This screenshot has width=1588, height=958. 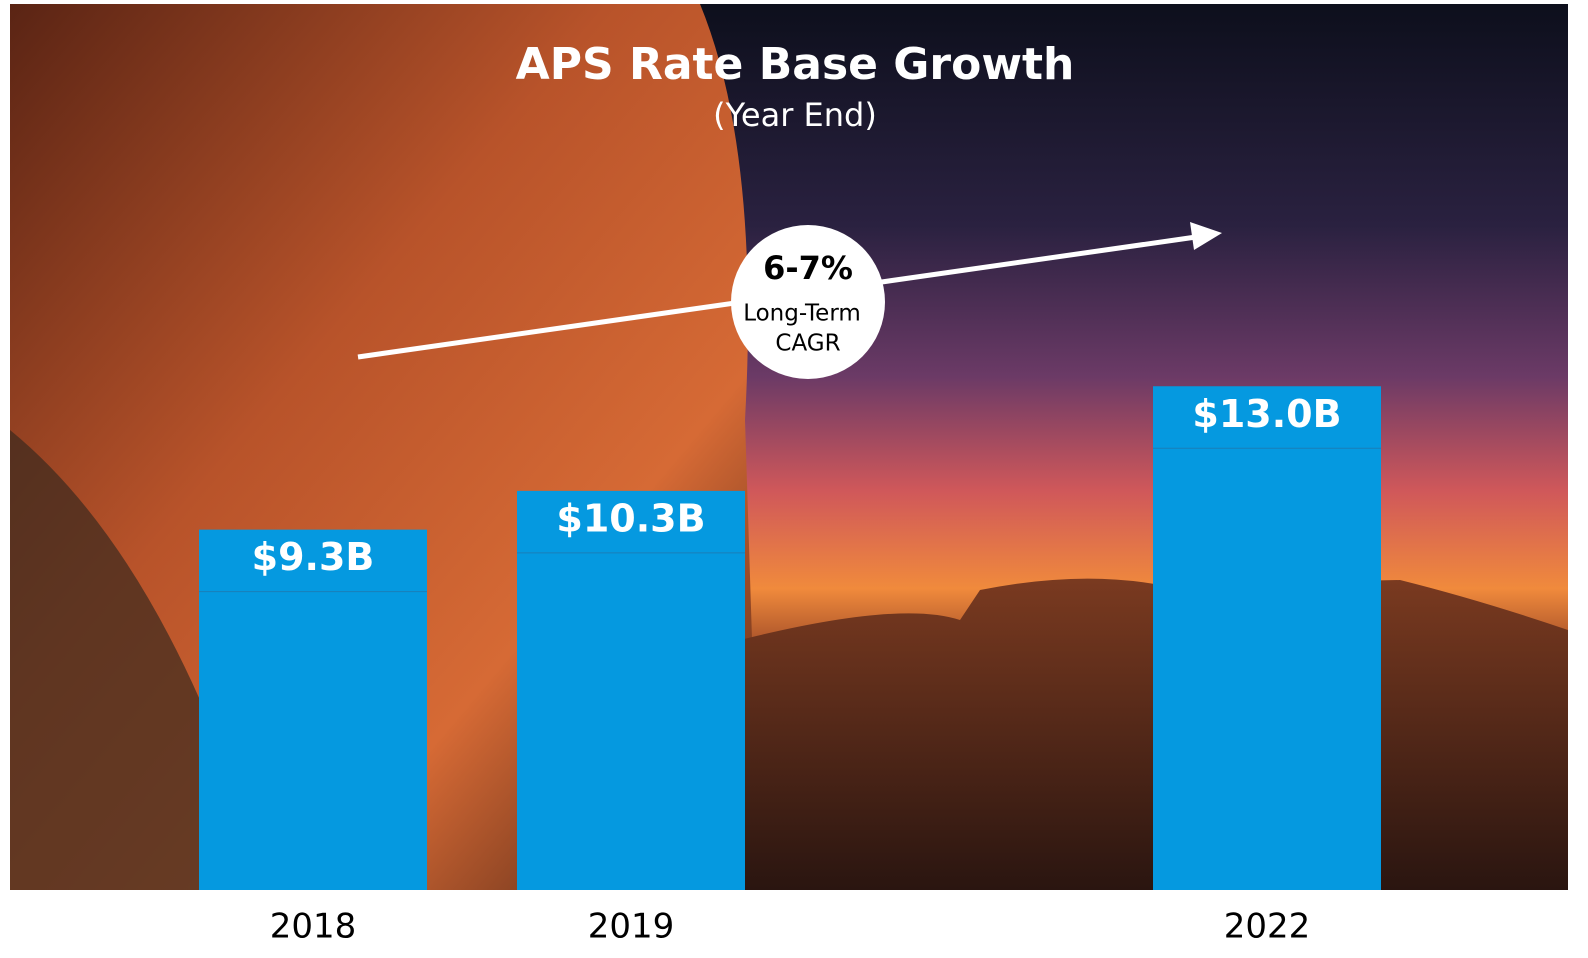 What do you see at coordinates (1267, 927) in the screenshot?
I see `x-tick-label: 2022` at bounding box center [1267, 927].